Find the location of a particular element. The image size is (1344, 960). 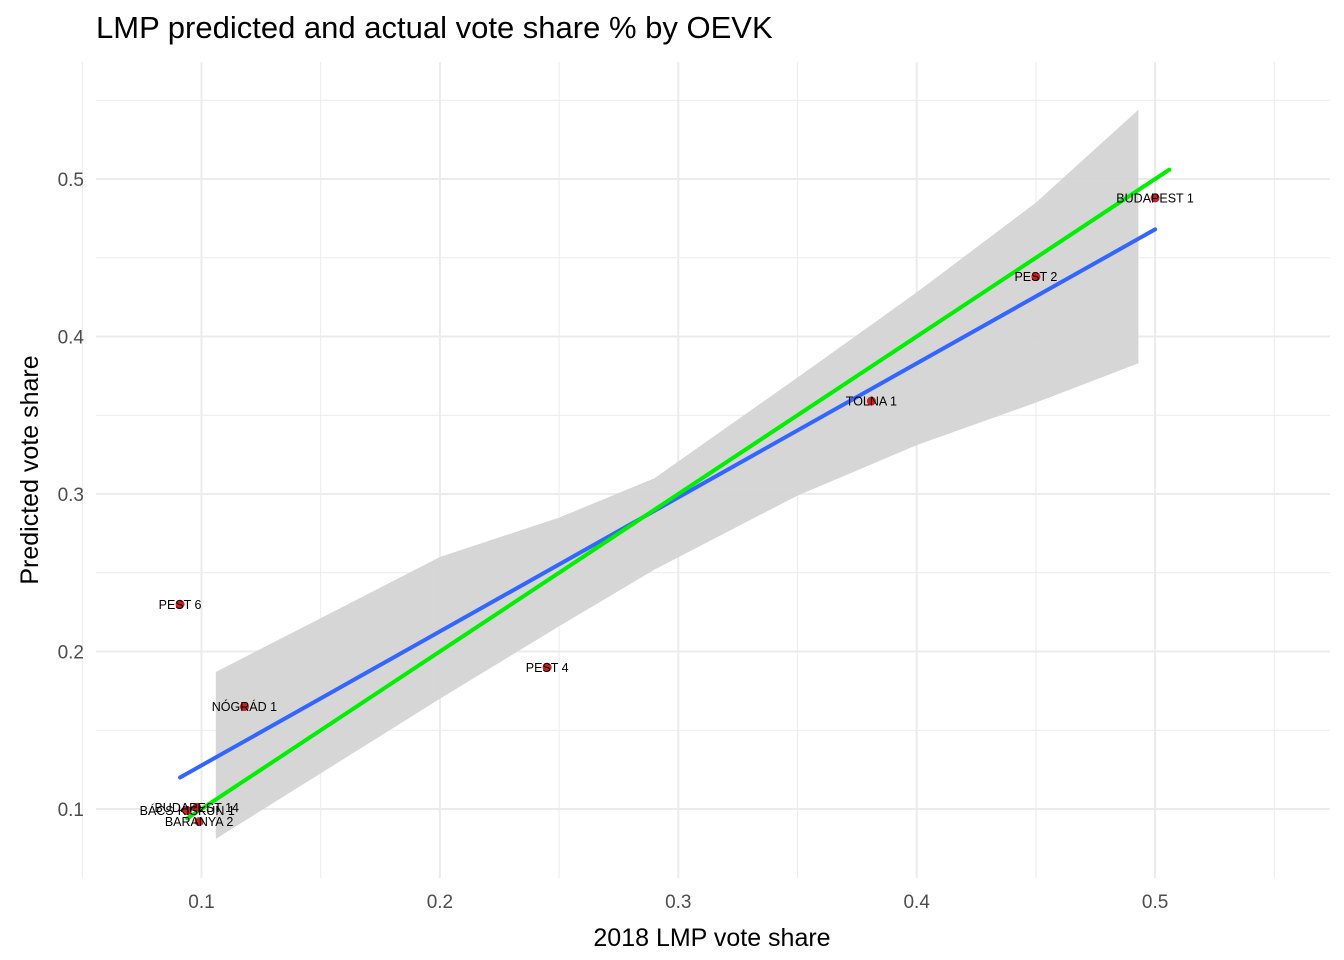

y-tick-label: 0.2 is located at coordinates (71, 653).